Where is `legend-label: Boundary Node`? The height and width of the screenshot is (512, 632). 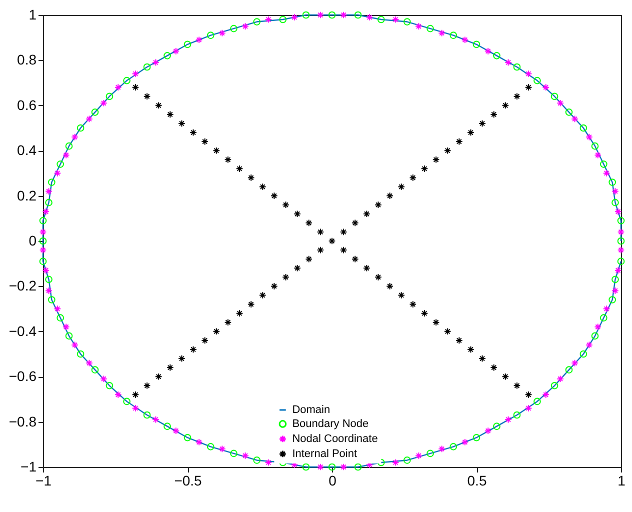
legend-label: Boundary Node is located at coordinates (330, 424).